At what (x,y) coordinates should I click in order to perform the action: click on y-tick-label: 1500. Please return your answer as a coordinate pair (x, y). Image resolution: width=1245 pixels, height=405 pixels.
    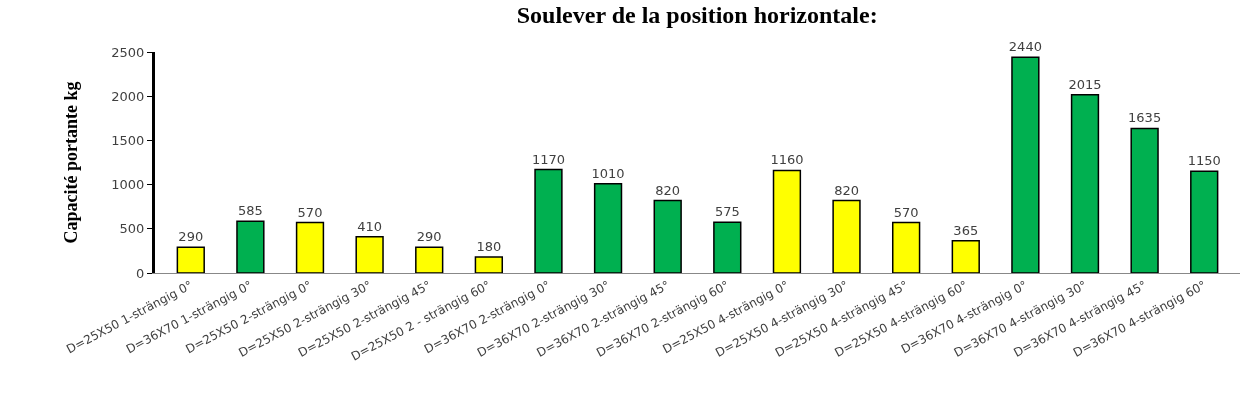
    Looking at the image, I should click on (128, 140).